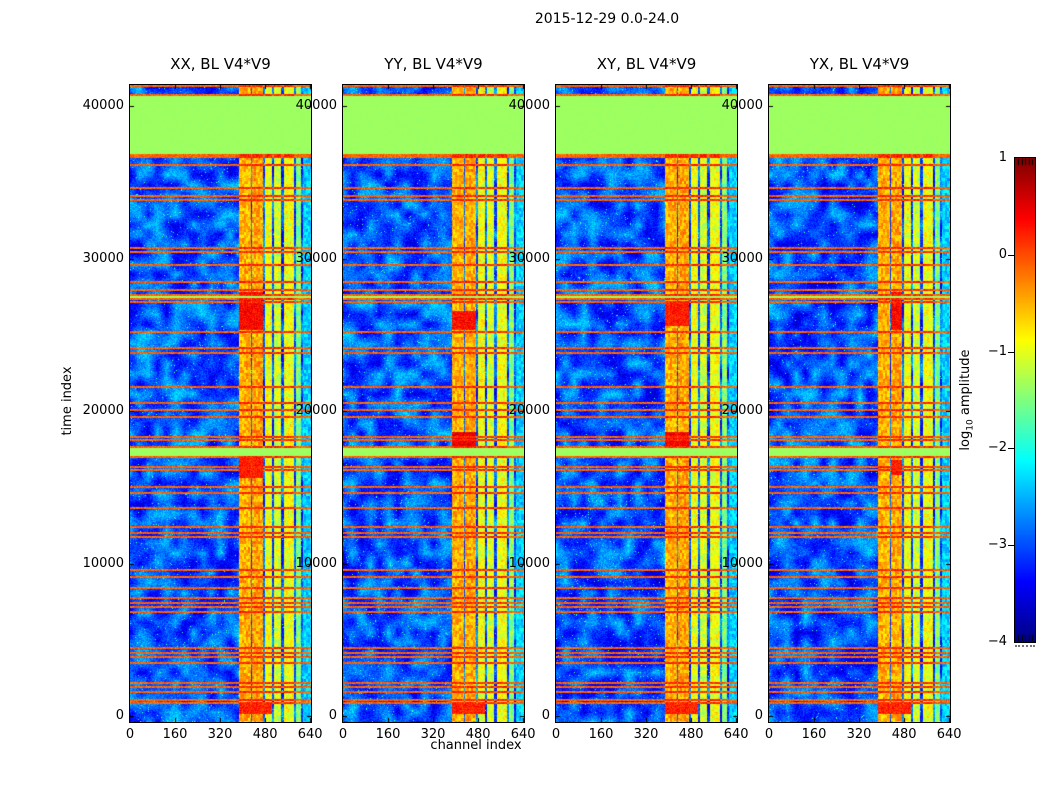 The height and width of the screenshot is (800, 1050). What do you see at coordinates (607, 19) in the screenshot?
I see `figure-title: 2015-12-29 0.0-24.0` at bounding box center [607, 19].